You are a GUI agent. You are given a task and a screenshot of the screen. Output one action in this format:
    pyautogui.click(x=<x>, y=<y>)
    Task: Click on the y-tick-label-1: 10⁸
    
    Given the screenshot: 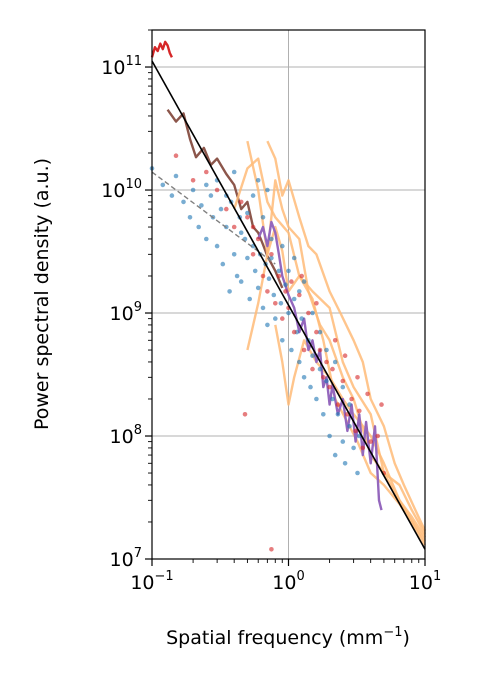 What is the action you would take?
    pyautogui.click(x=126, y=435)
    